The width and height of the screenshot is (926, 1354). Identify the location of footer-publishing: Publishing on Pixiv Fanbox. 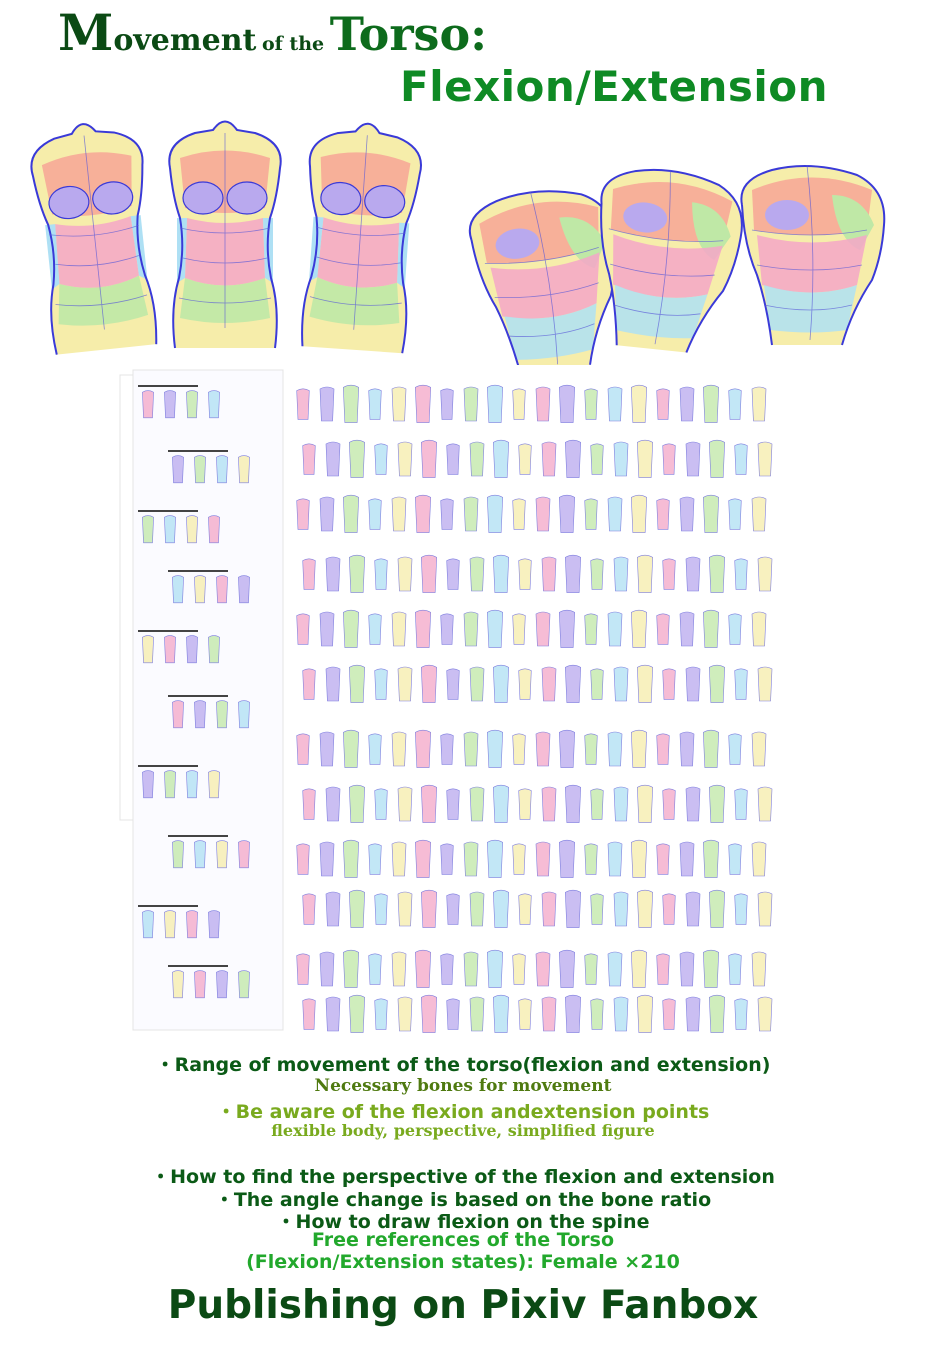
(463, 1305).